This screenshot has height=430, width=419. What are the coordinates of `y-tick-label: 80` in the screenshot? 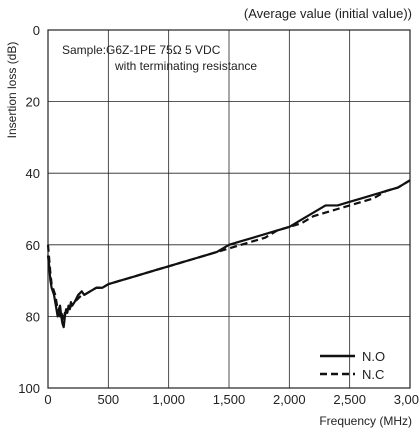 It's located at (33, 316).